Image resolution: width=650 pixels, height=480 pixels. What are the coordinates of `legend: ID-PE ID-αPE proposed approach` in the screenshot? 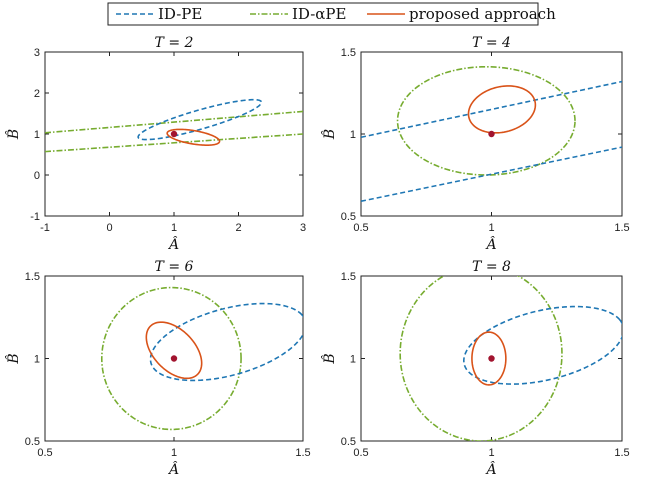 It's located at (331, 14).